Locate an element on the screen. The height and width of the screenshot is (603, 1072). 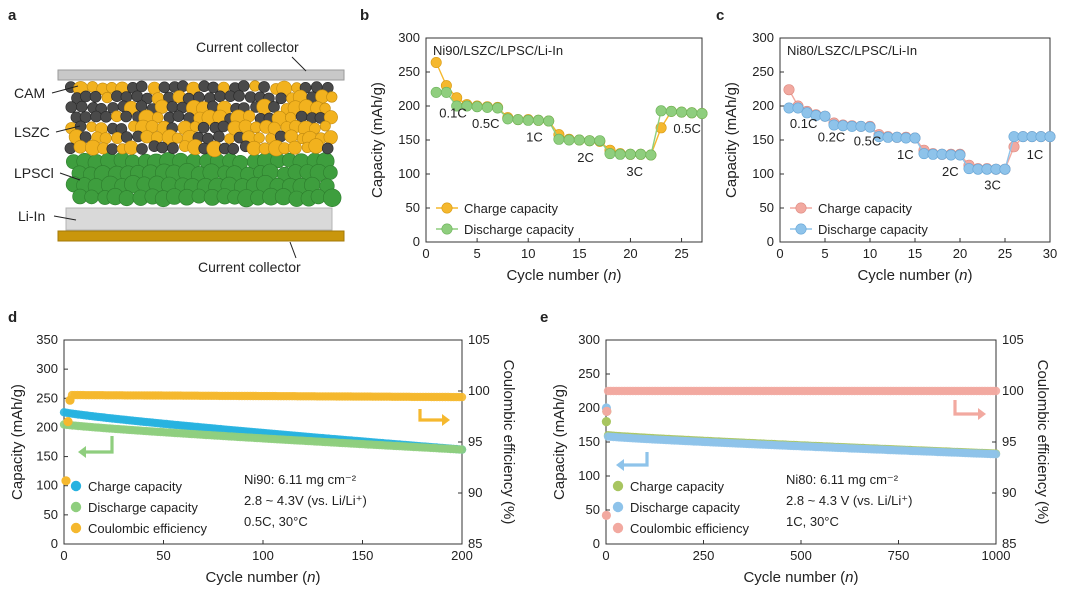
legend-label: Charge capacity is located at coordinates (677, 486).